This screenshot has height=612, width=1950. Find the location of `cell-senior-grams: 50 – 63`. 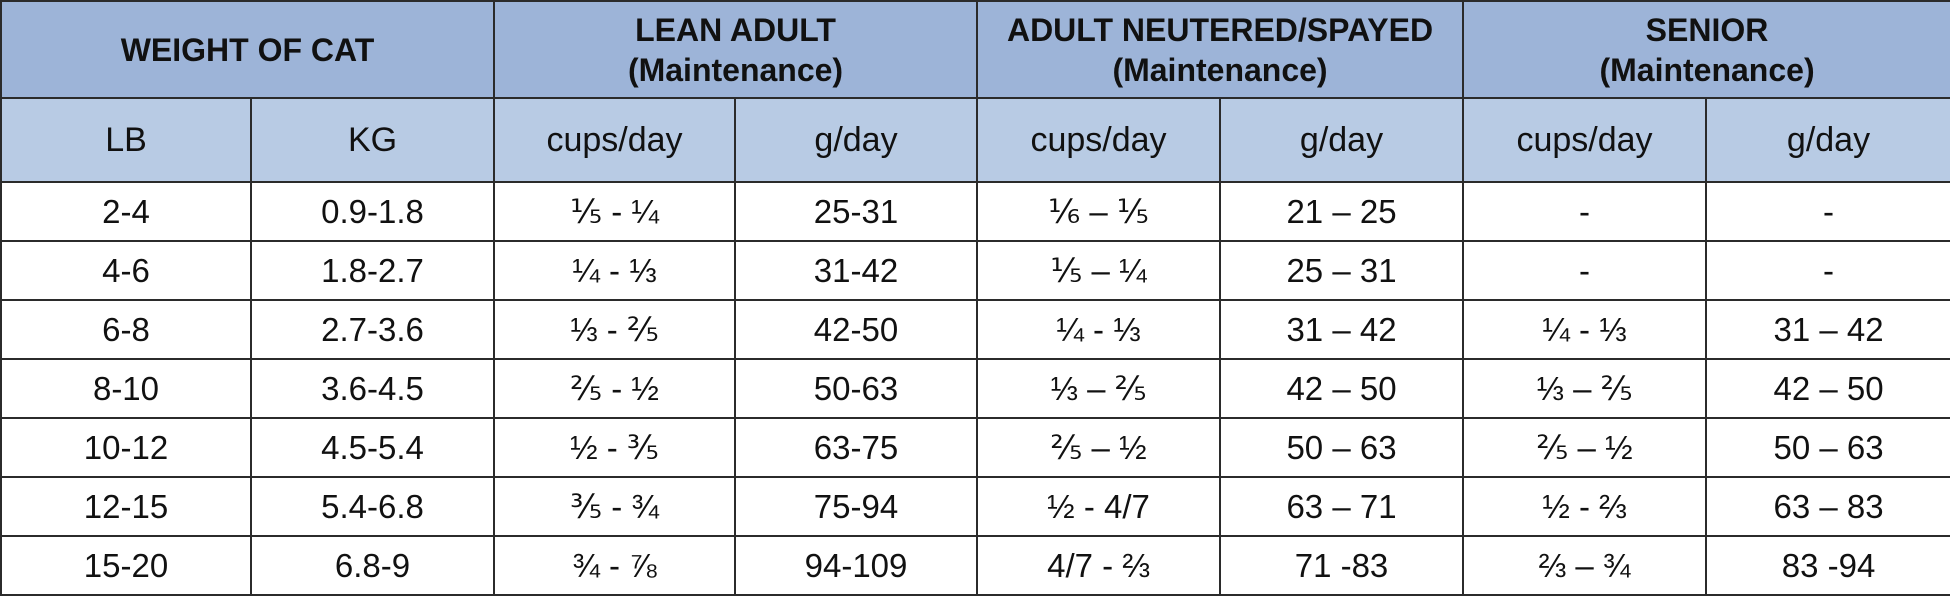

cell-senior-grams: 50 – 63 is located at coordinates (1827, 447).